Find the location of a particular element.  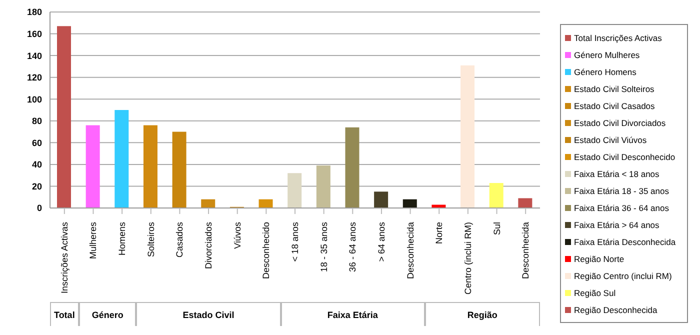

x-tick-label: Norte is located at coordinates (439, 233).